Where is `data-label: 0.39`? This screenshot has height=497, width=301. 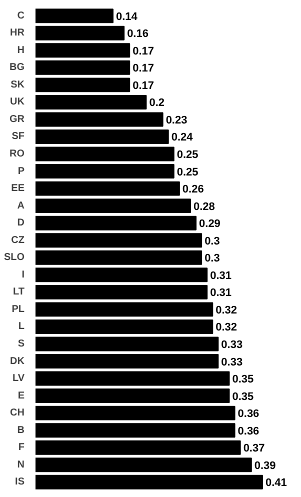
data-label: 0.39 is located at coordinates (265, 466).